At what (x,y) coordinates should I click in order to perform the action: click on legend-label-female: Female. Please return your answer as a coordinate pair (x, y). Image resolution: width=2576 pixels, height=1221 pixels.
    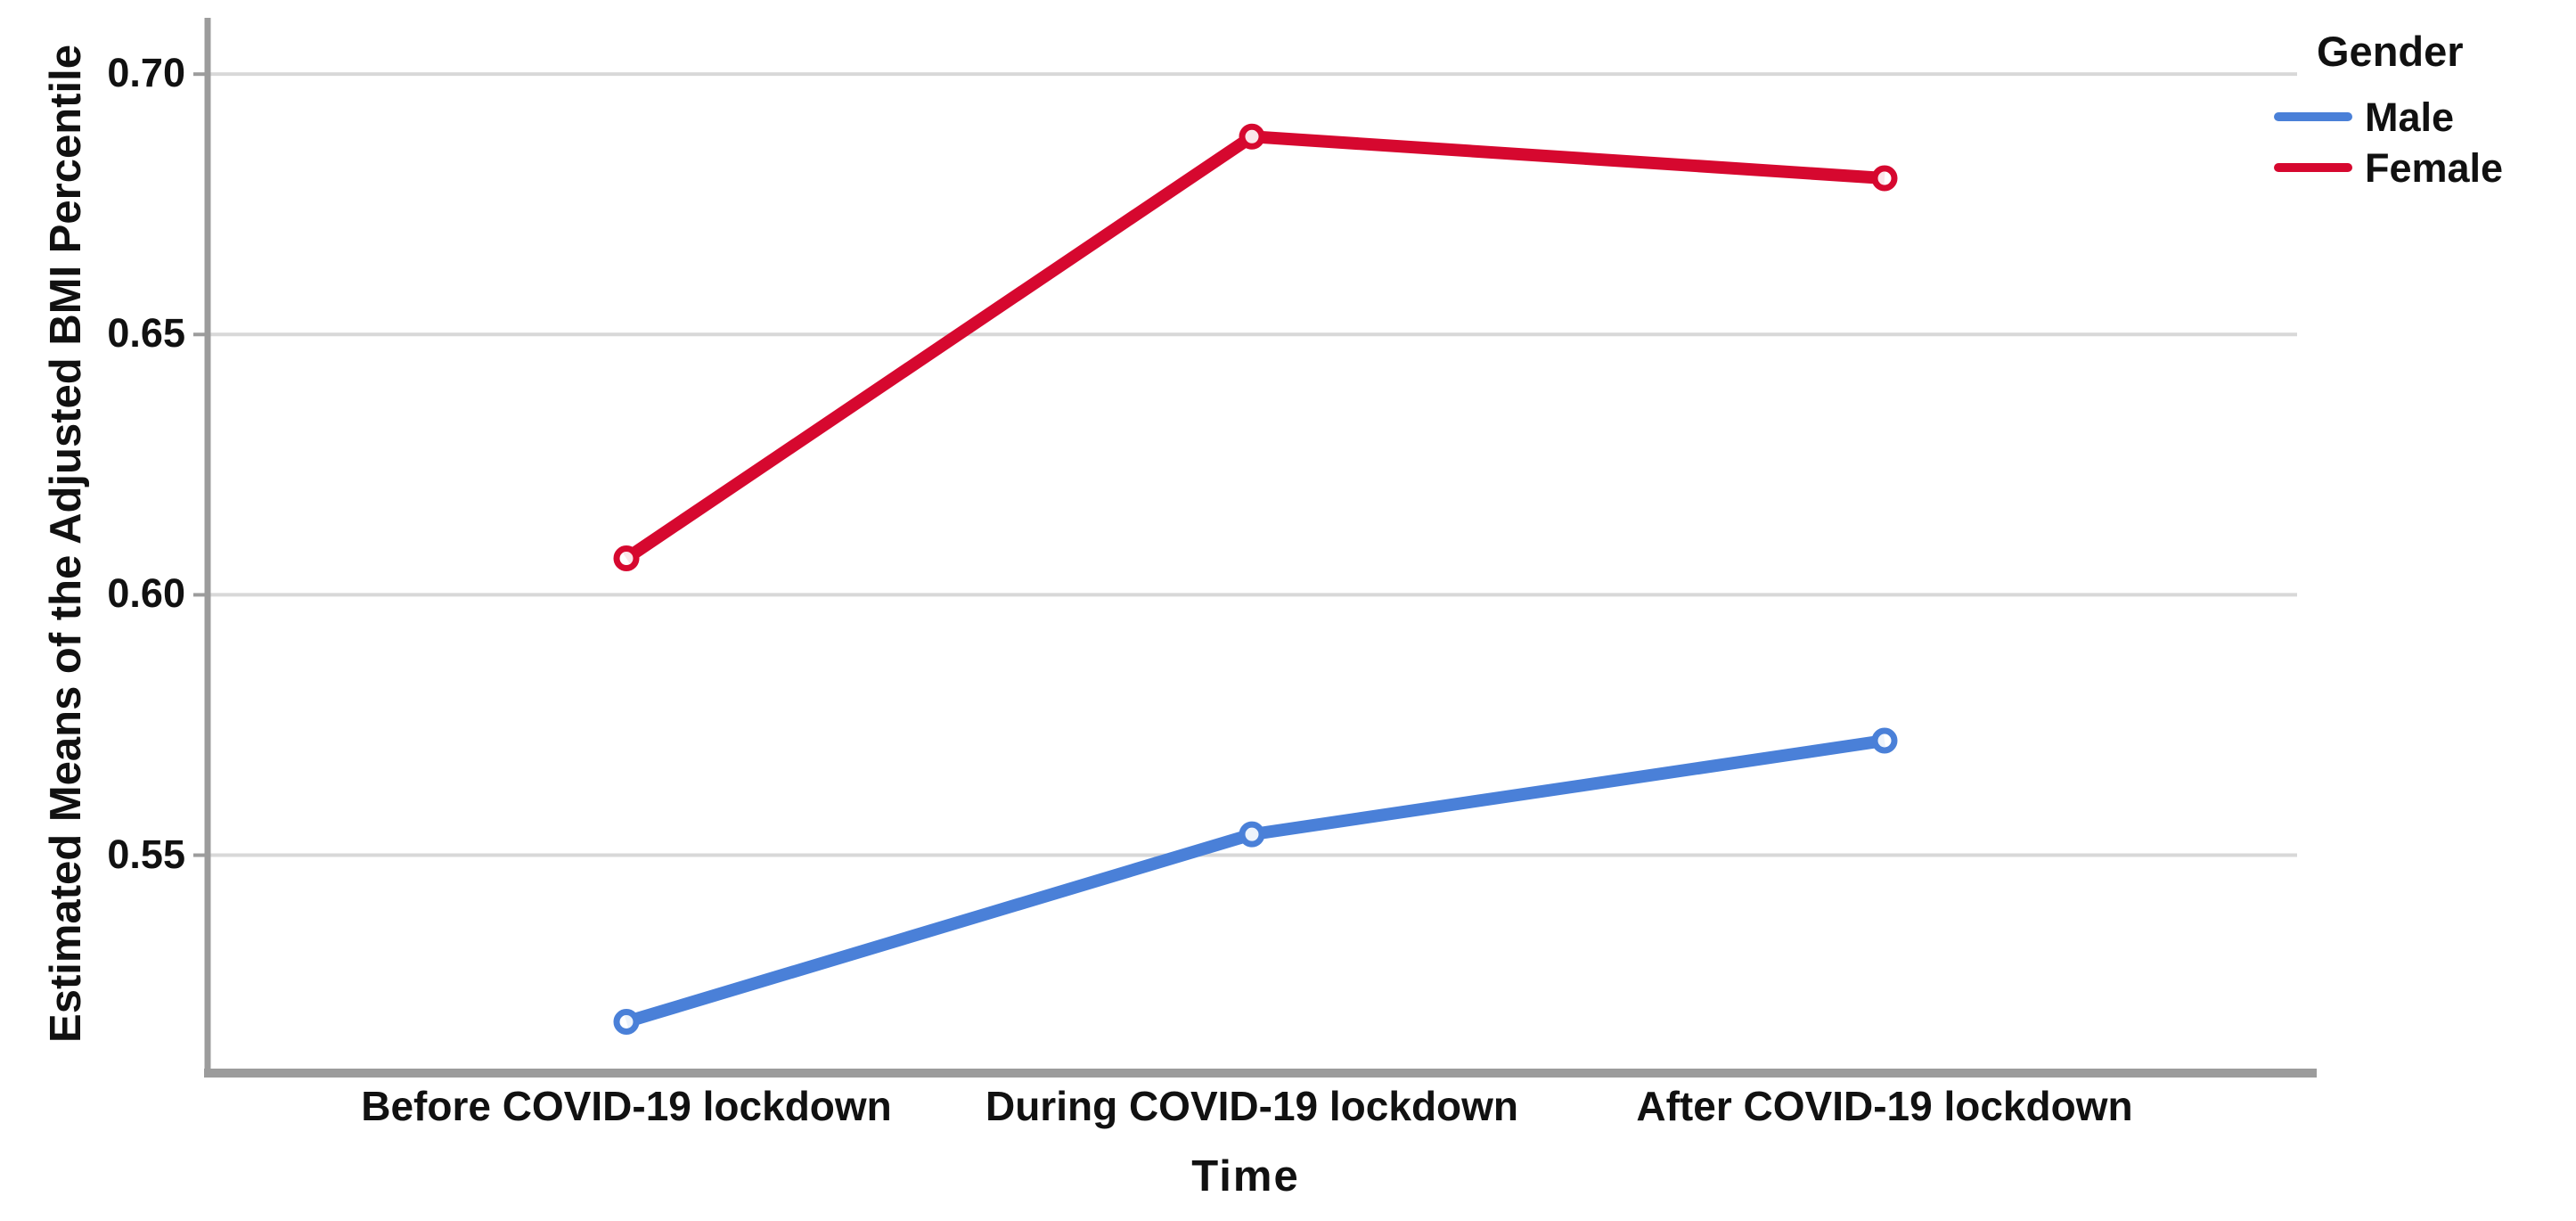
    Looking at the image, I should click on (2434, 167).